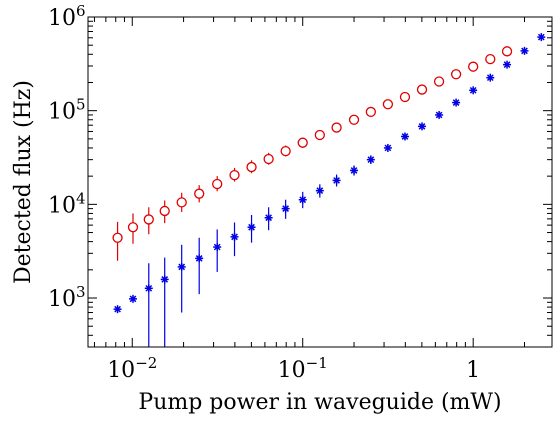 The width and height of the screenshot is (554, 422). I want to click on x-tick-label: 1, so click(473, 370).